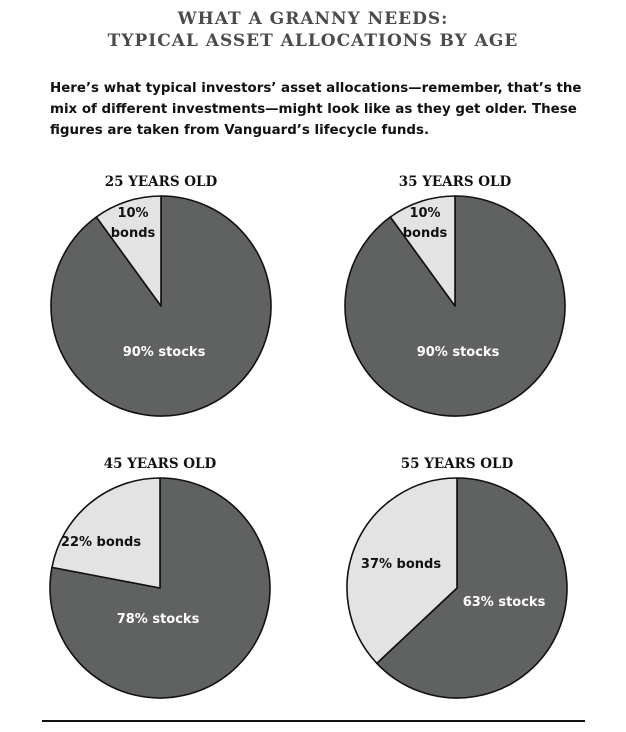  I want to click on chart-title: 55 YEARS OLD, so click(457, 464).